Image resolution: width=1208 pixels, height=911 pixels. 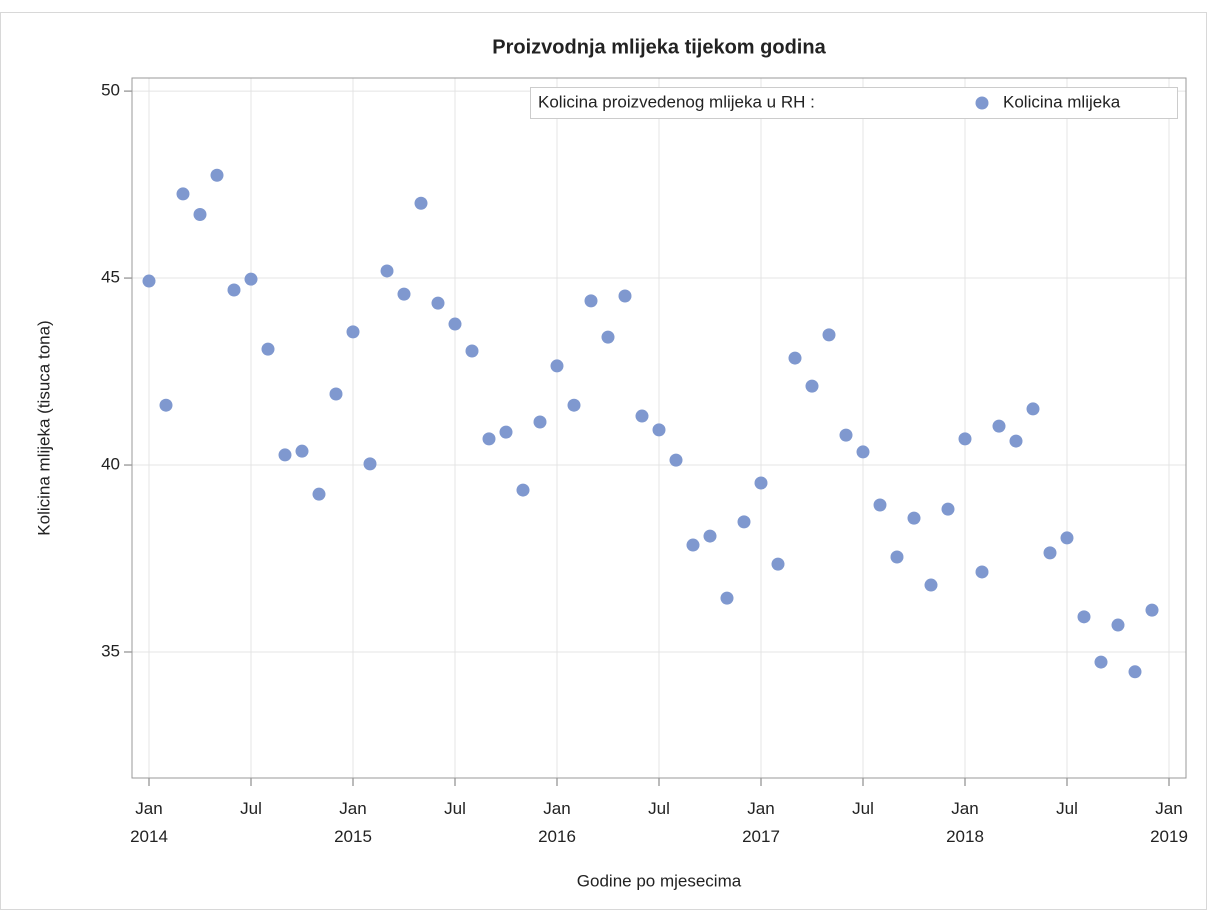 I want to click on x-tick-label: Jan 2019, so click(x=1169, y=822).